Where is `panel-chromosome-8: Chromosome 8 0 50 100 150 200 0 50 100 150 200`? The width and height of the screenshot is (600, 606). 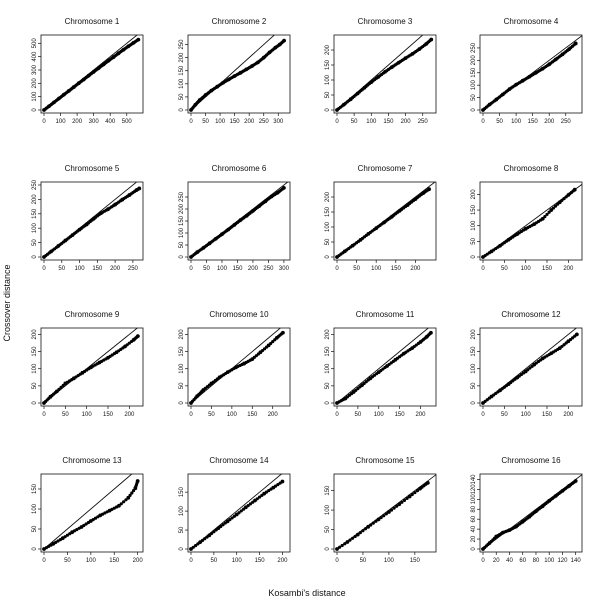
panel-chromosome-8: Chromosome 8 0 50 100 150 200 0 50 100 150 200 is located at coordinates (527, 218).